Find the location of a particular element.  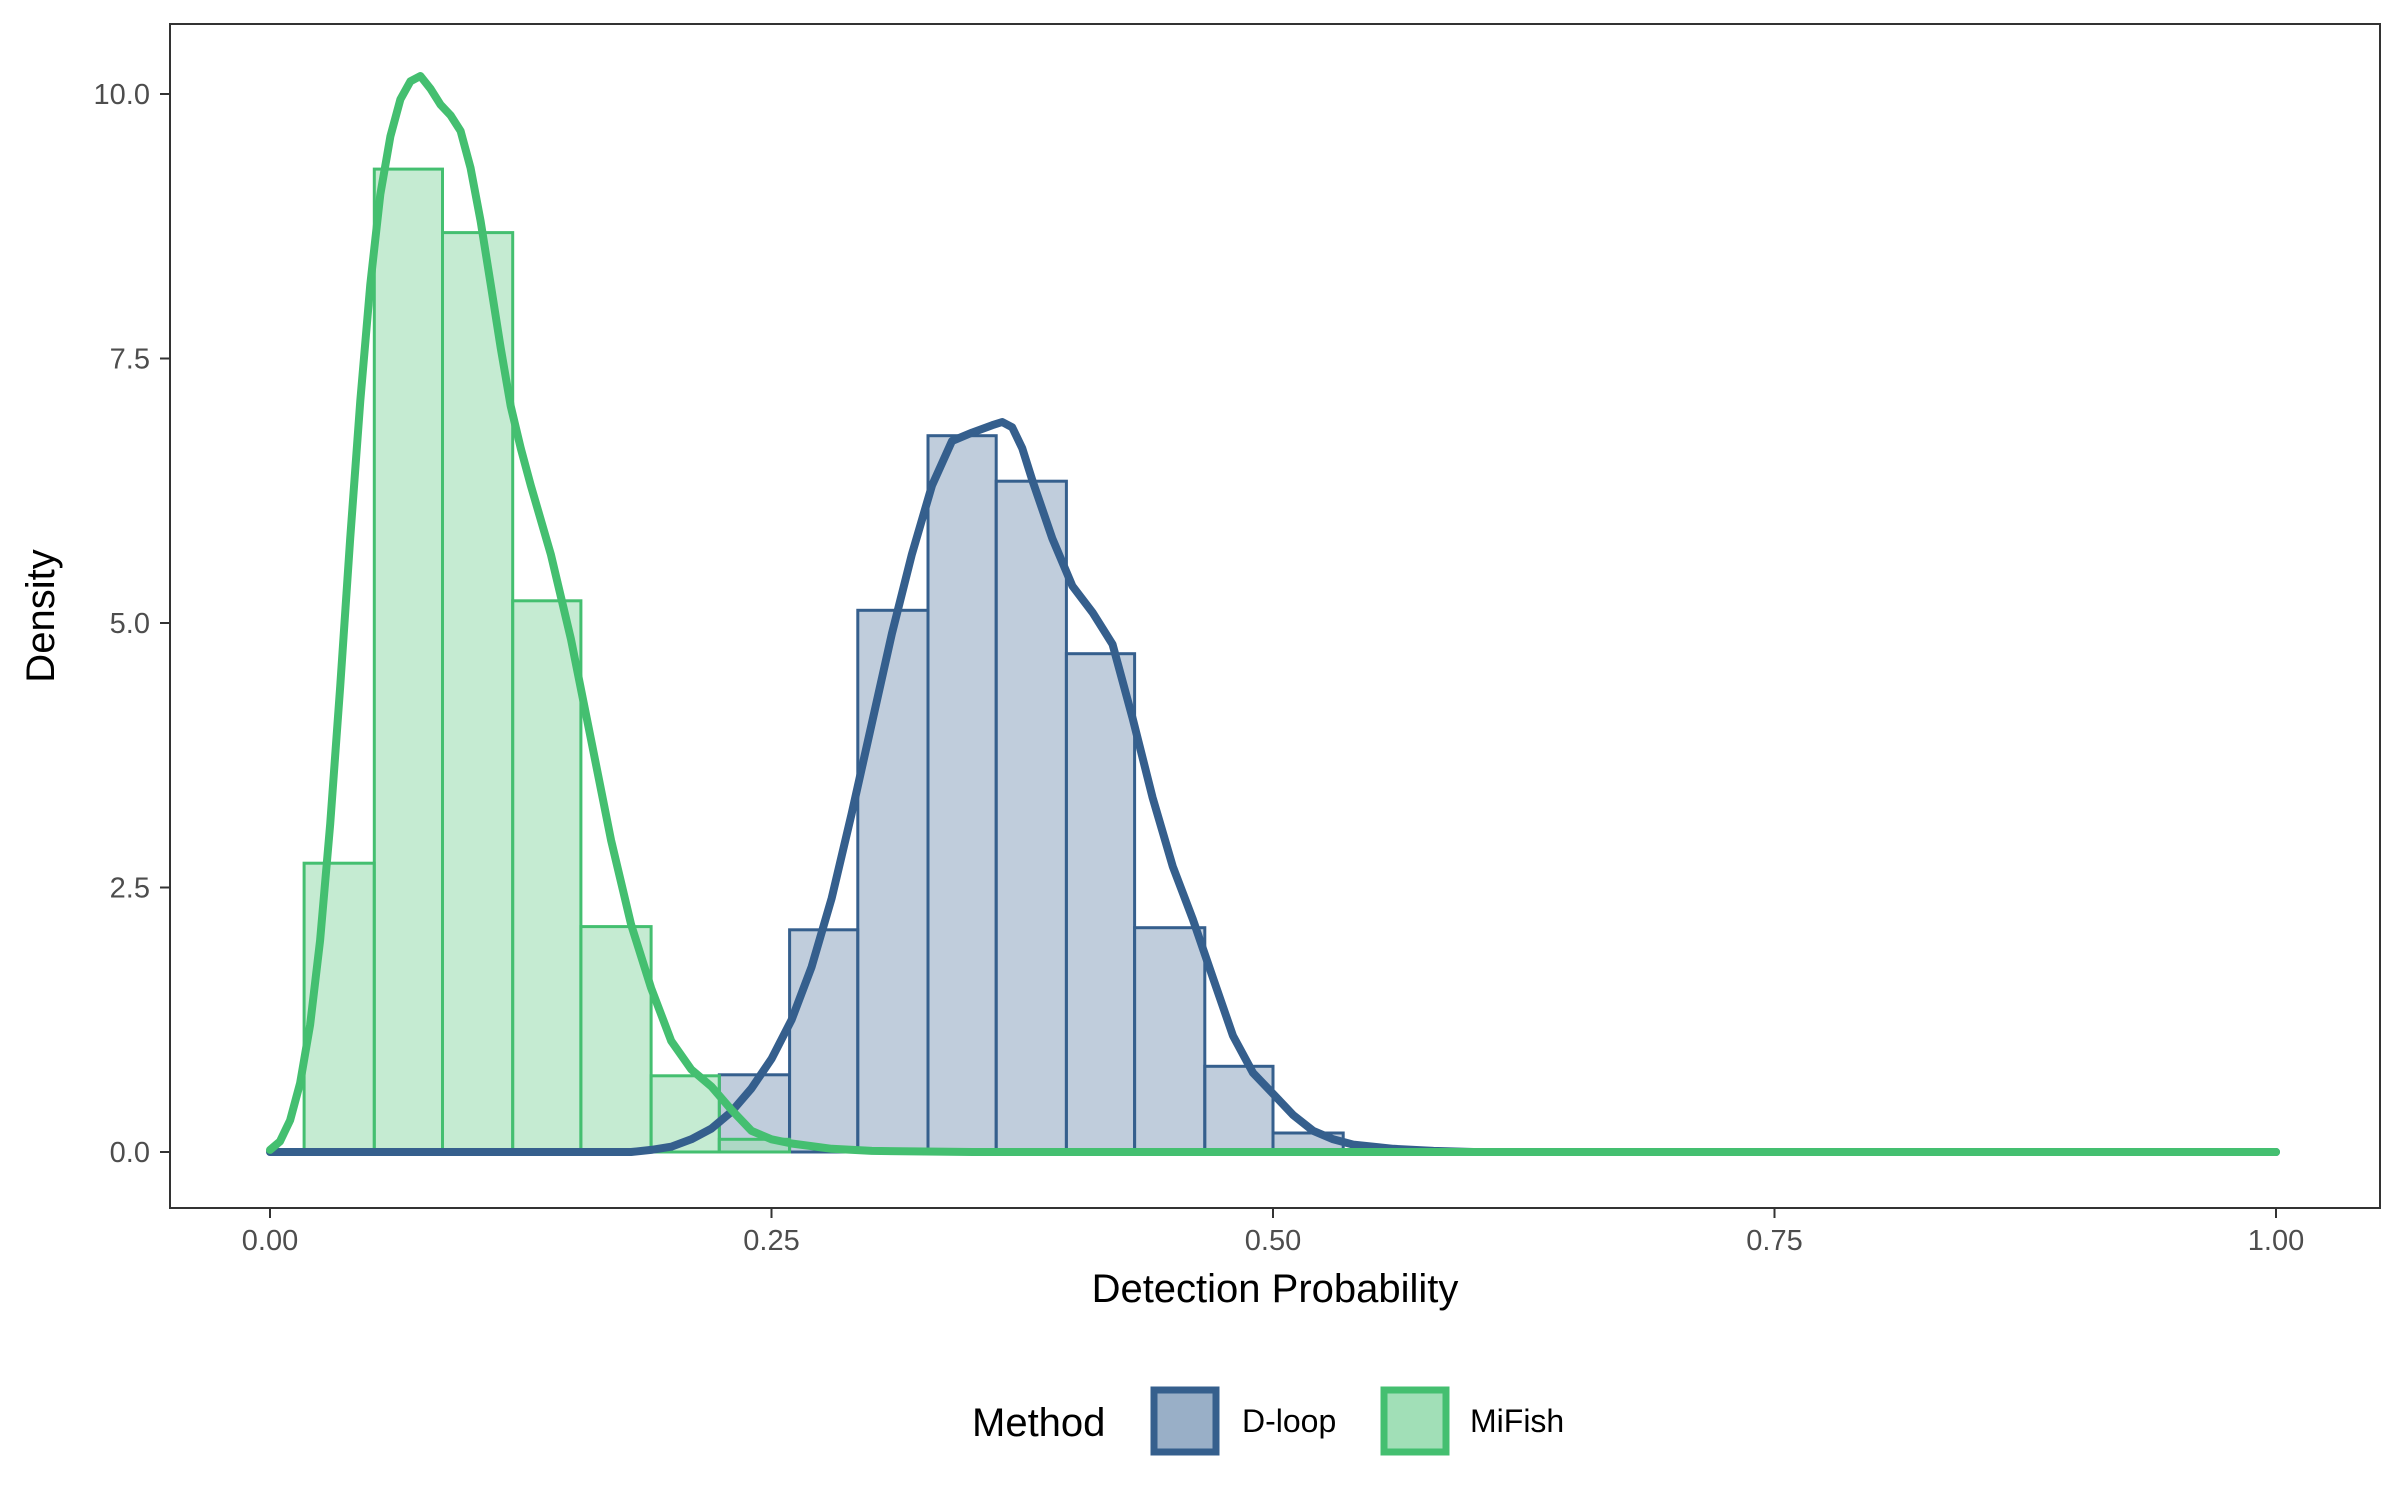

x-tick-label: 0.50 is located at coordinates (1273, 1241).